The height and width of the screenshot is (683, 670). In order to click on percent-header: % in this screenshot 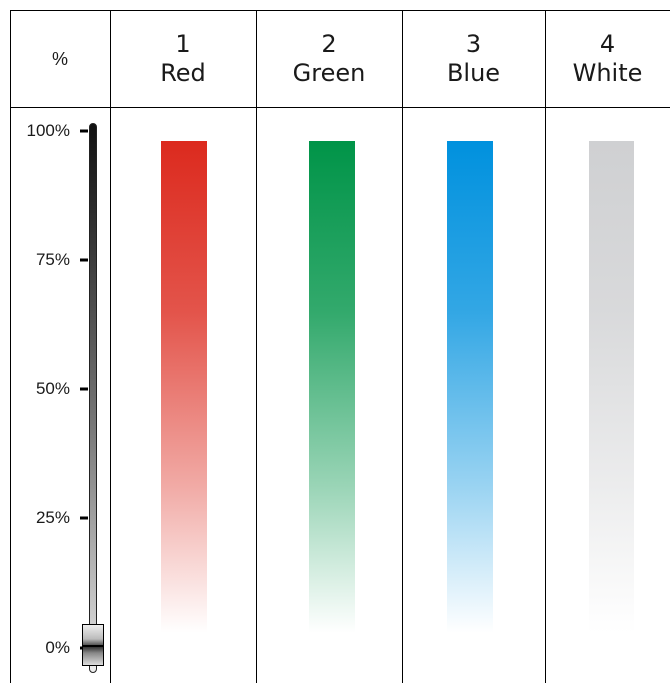, I will do `click(59, 58)`.